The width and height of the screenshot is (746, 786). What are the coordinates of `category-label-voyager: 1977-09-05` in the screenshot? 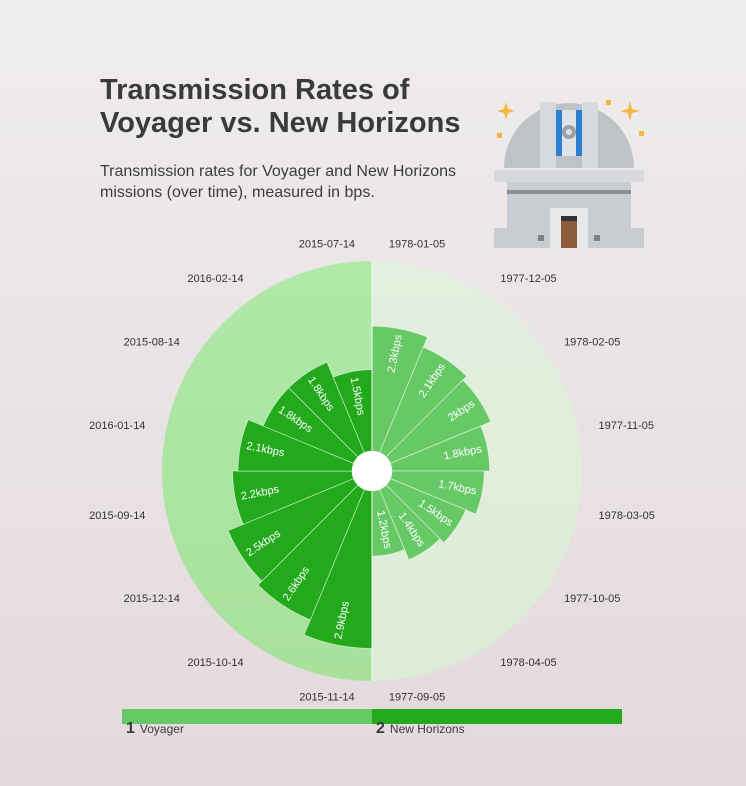 It's located at (417, 697).